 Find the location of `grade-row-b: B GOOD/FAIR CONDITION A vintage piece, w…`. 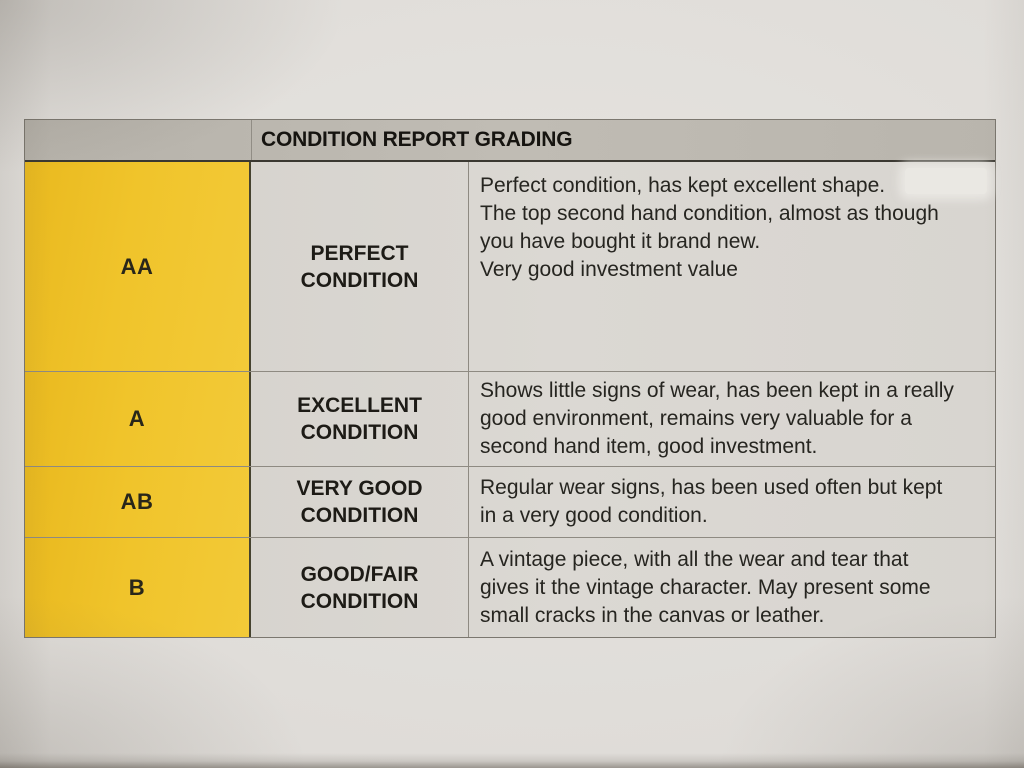

grade-row-b: B GOOD/FAIR CONDITION A vintage piece, w… is located at coordinates (510, 587).